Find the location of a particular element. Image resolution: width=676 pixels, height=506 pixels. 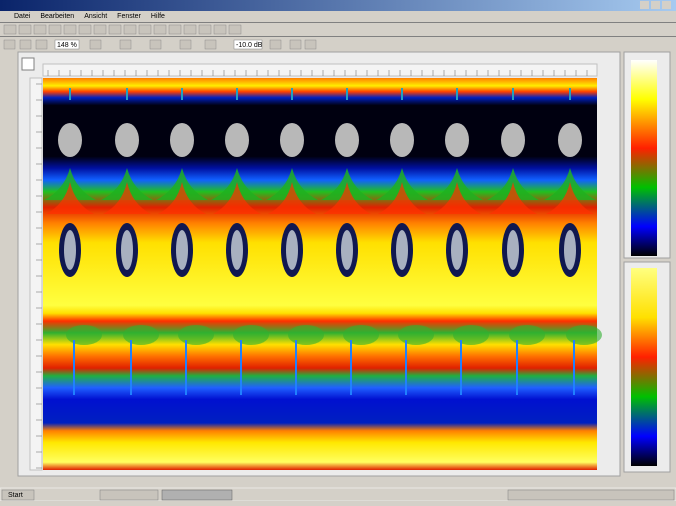

start-button is located at coordinates (18, 495).